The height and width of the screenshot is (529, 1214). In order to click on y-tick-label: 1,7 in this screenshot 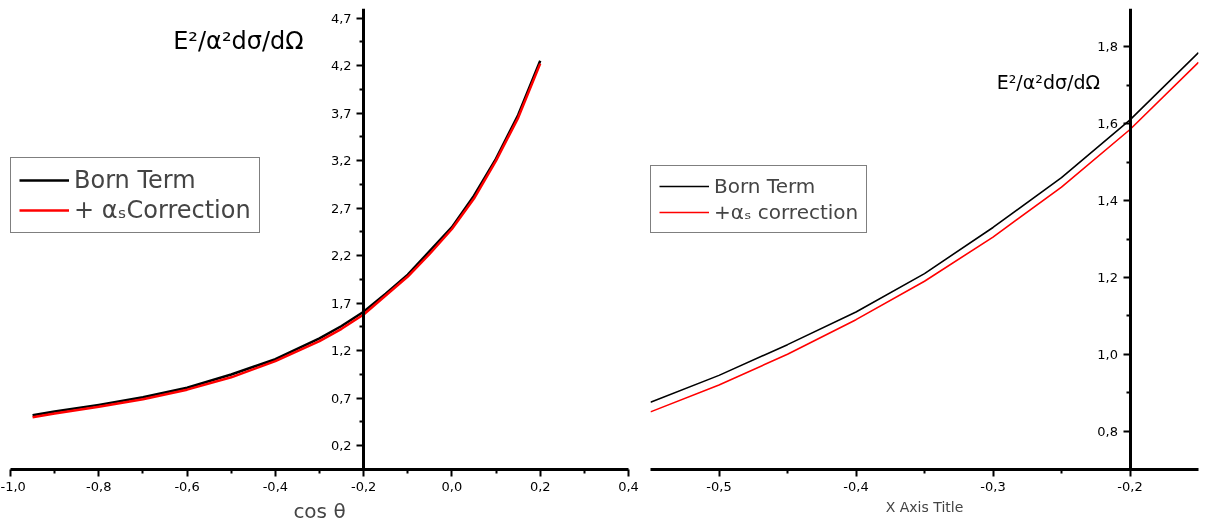, I will do `click(341, 303)`.